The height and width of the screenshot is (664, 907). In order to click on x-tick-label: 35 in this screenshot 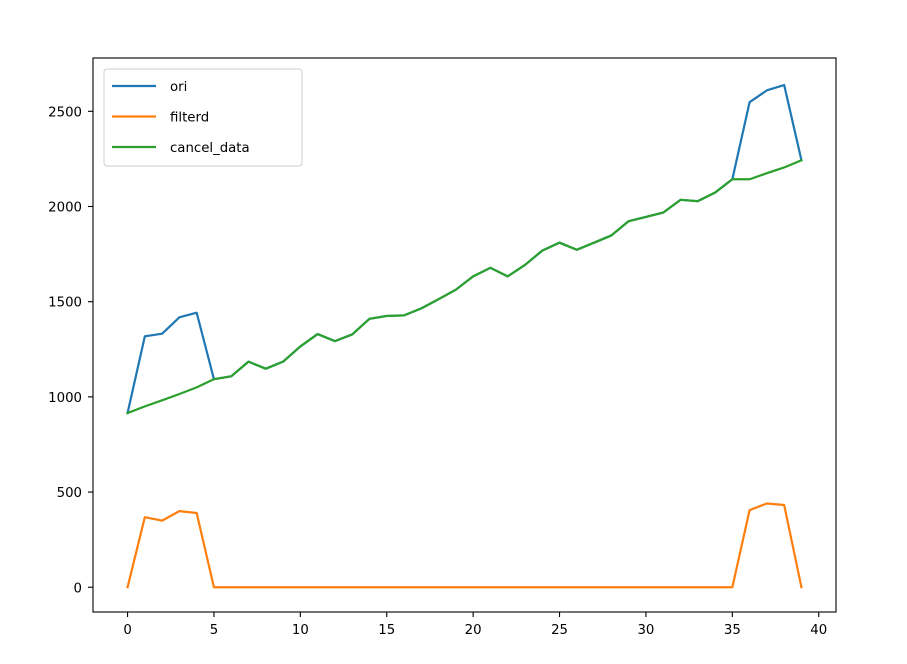, I will do `click(732, 630)`.